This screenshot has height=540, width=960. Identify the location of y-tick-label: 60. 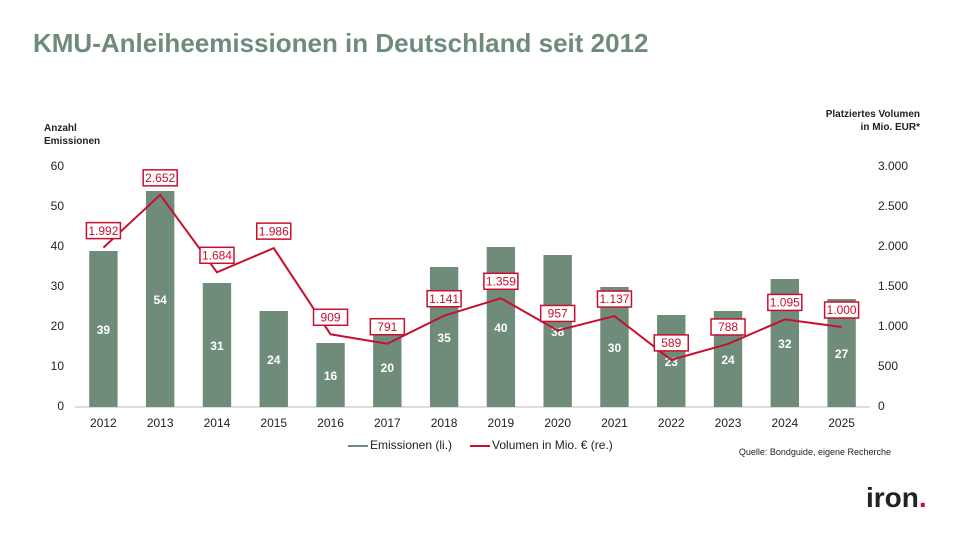
(58, 166).